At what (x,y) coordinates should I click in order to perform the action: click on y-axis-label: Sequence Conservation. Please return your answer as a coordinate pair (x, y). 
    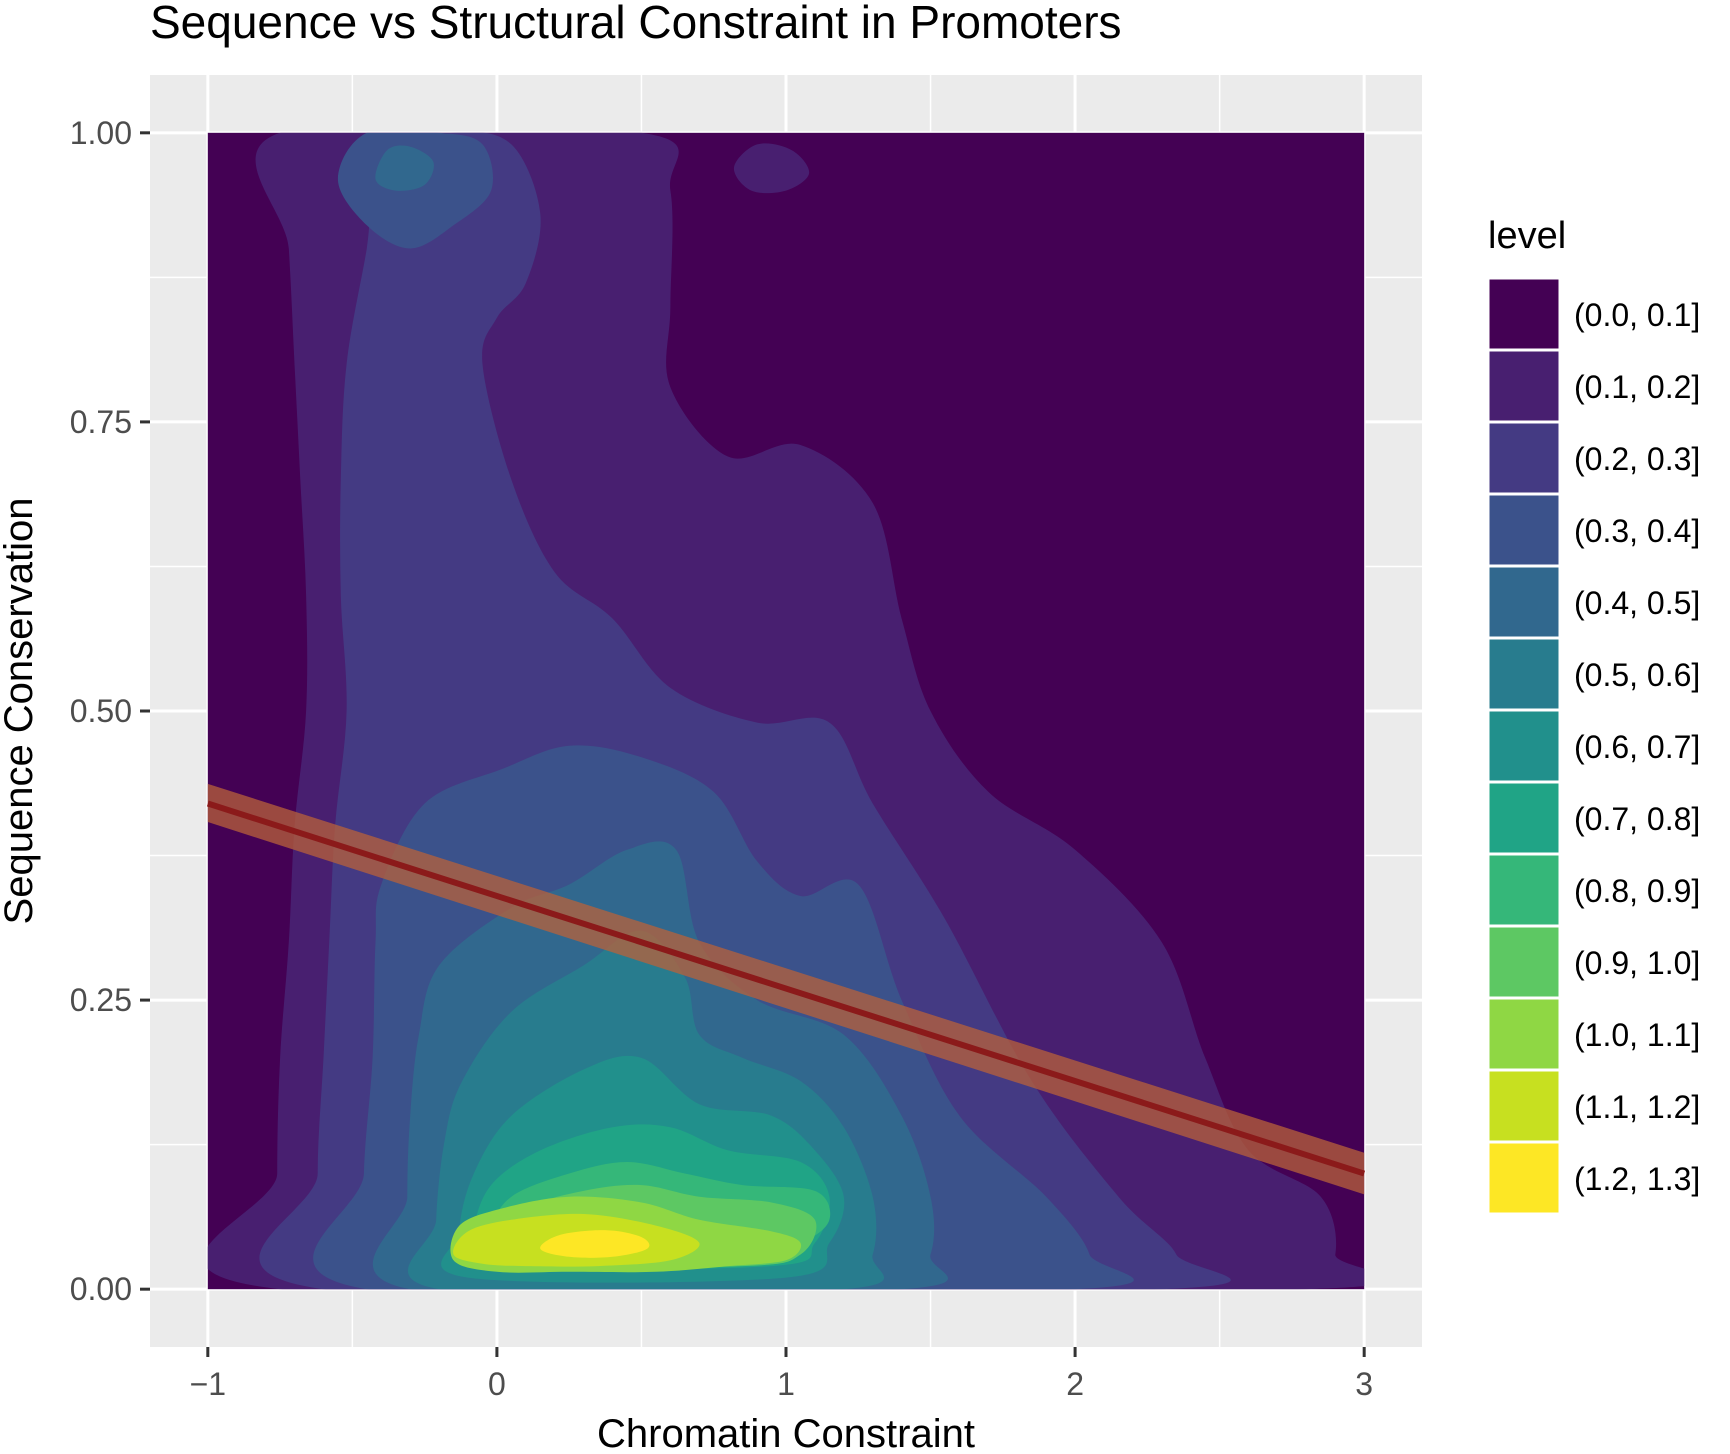
    Looking at the image, I should click on (20, 711).